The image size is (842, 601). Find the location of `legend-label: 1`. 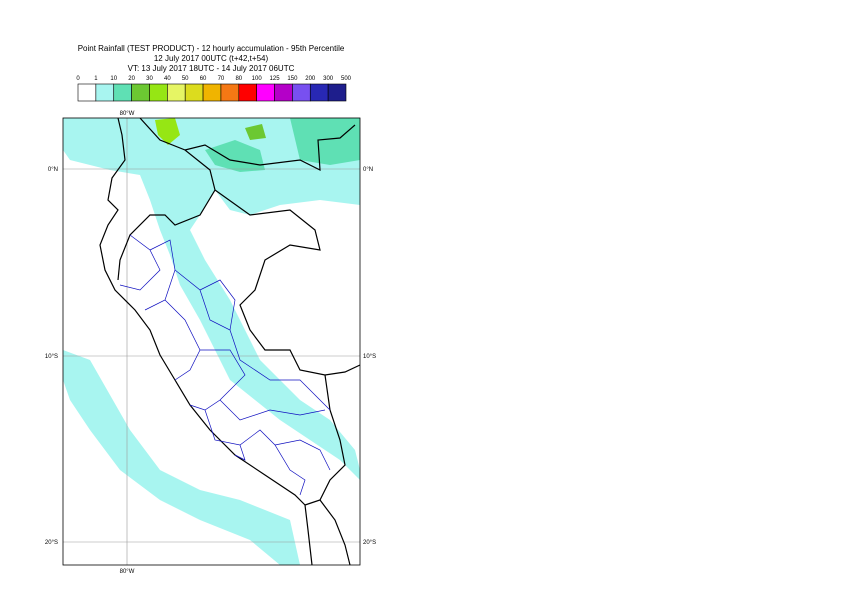

legend-label: 1 is located at coordinates (96, 79).